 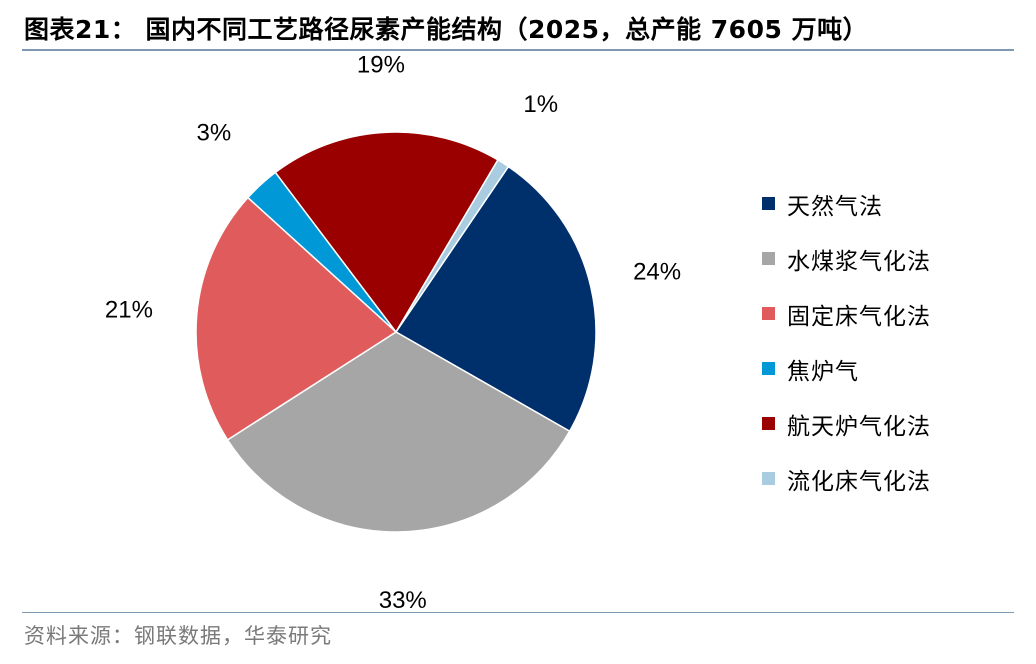 What do you see at coordinates (403, 598) in the screenshot?
I see `pie-label-2: 33%` at bounding box center [403, 598].